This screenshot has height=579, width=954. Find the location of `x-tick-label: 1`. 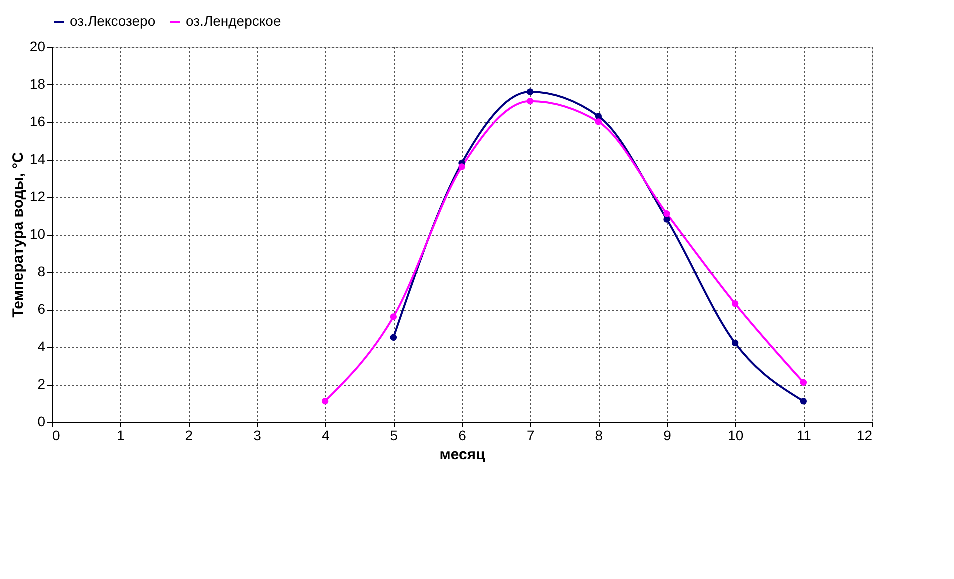

x-tick-label: 1 is located at coordinates (120, 436).